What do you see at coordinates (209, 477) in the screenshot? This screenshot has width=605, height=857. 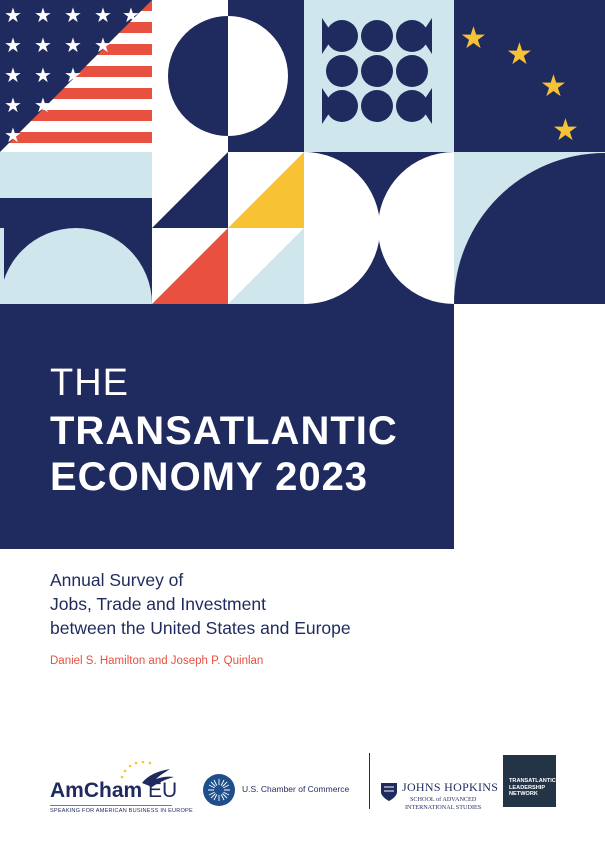 I see `title-line-2: ECONOMY 2023` at bounding box center [209, 477].